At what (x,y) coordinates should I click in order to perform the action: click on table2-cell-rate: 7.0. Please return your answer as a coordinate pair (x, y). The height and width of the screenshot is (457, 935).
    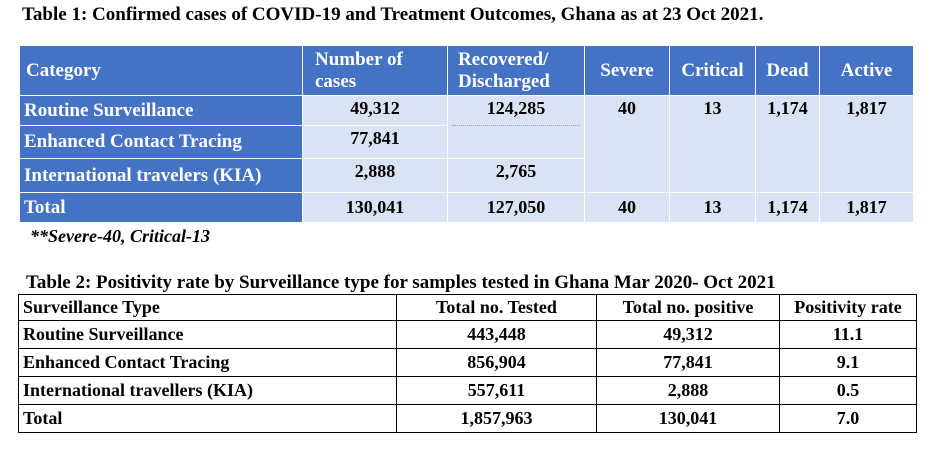
    Looking at the image, I should click on (848, 418).